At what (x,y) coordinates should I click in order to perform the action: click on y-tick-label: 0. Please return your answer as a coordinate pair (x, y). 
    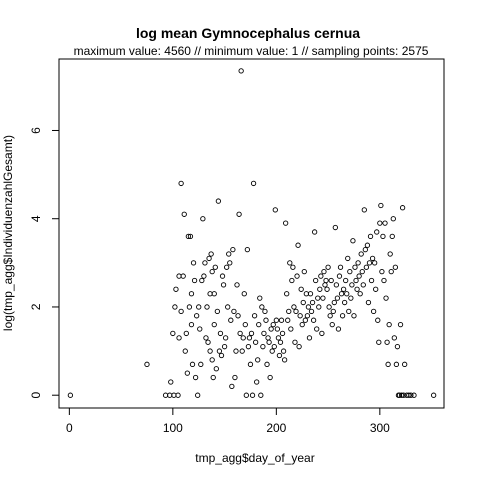
    Looking at the image, I should click on (36, 395).